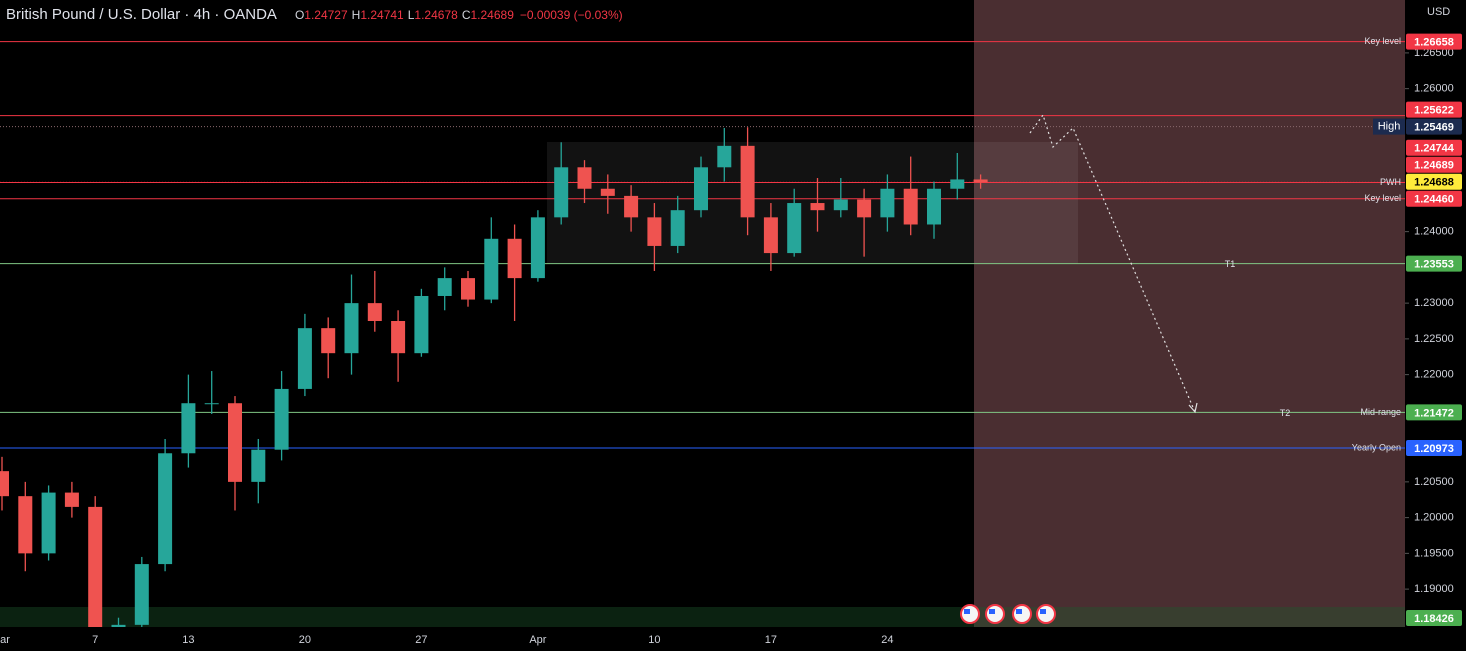  Describe the element at coordinates (1380, 412) in the screenshot. I see `level-label: Mid-range` at that location.